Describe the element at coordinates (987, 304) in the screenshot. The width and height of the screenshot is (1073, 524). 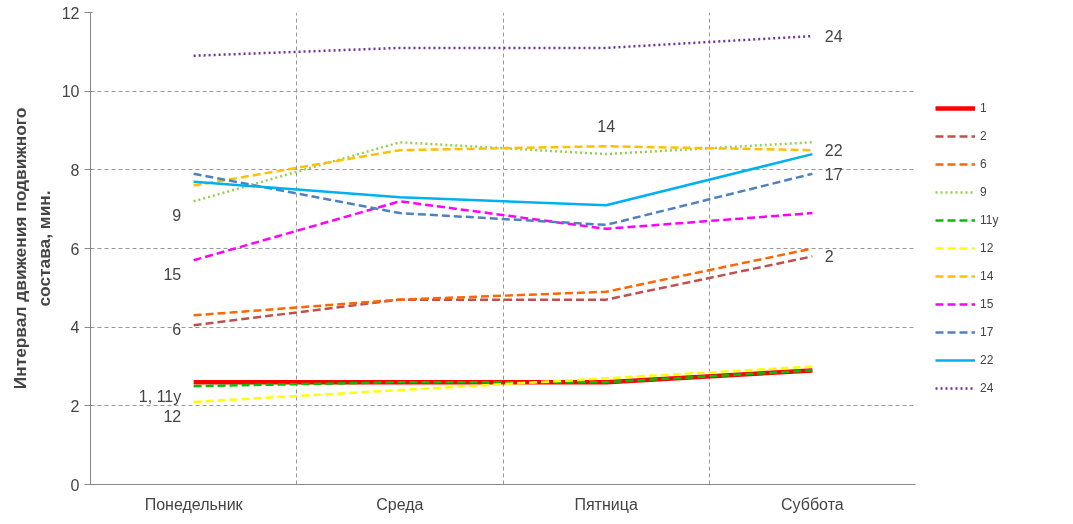
I see `legend-label: 15` at that location.